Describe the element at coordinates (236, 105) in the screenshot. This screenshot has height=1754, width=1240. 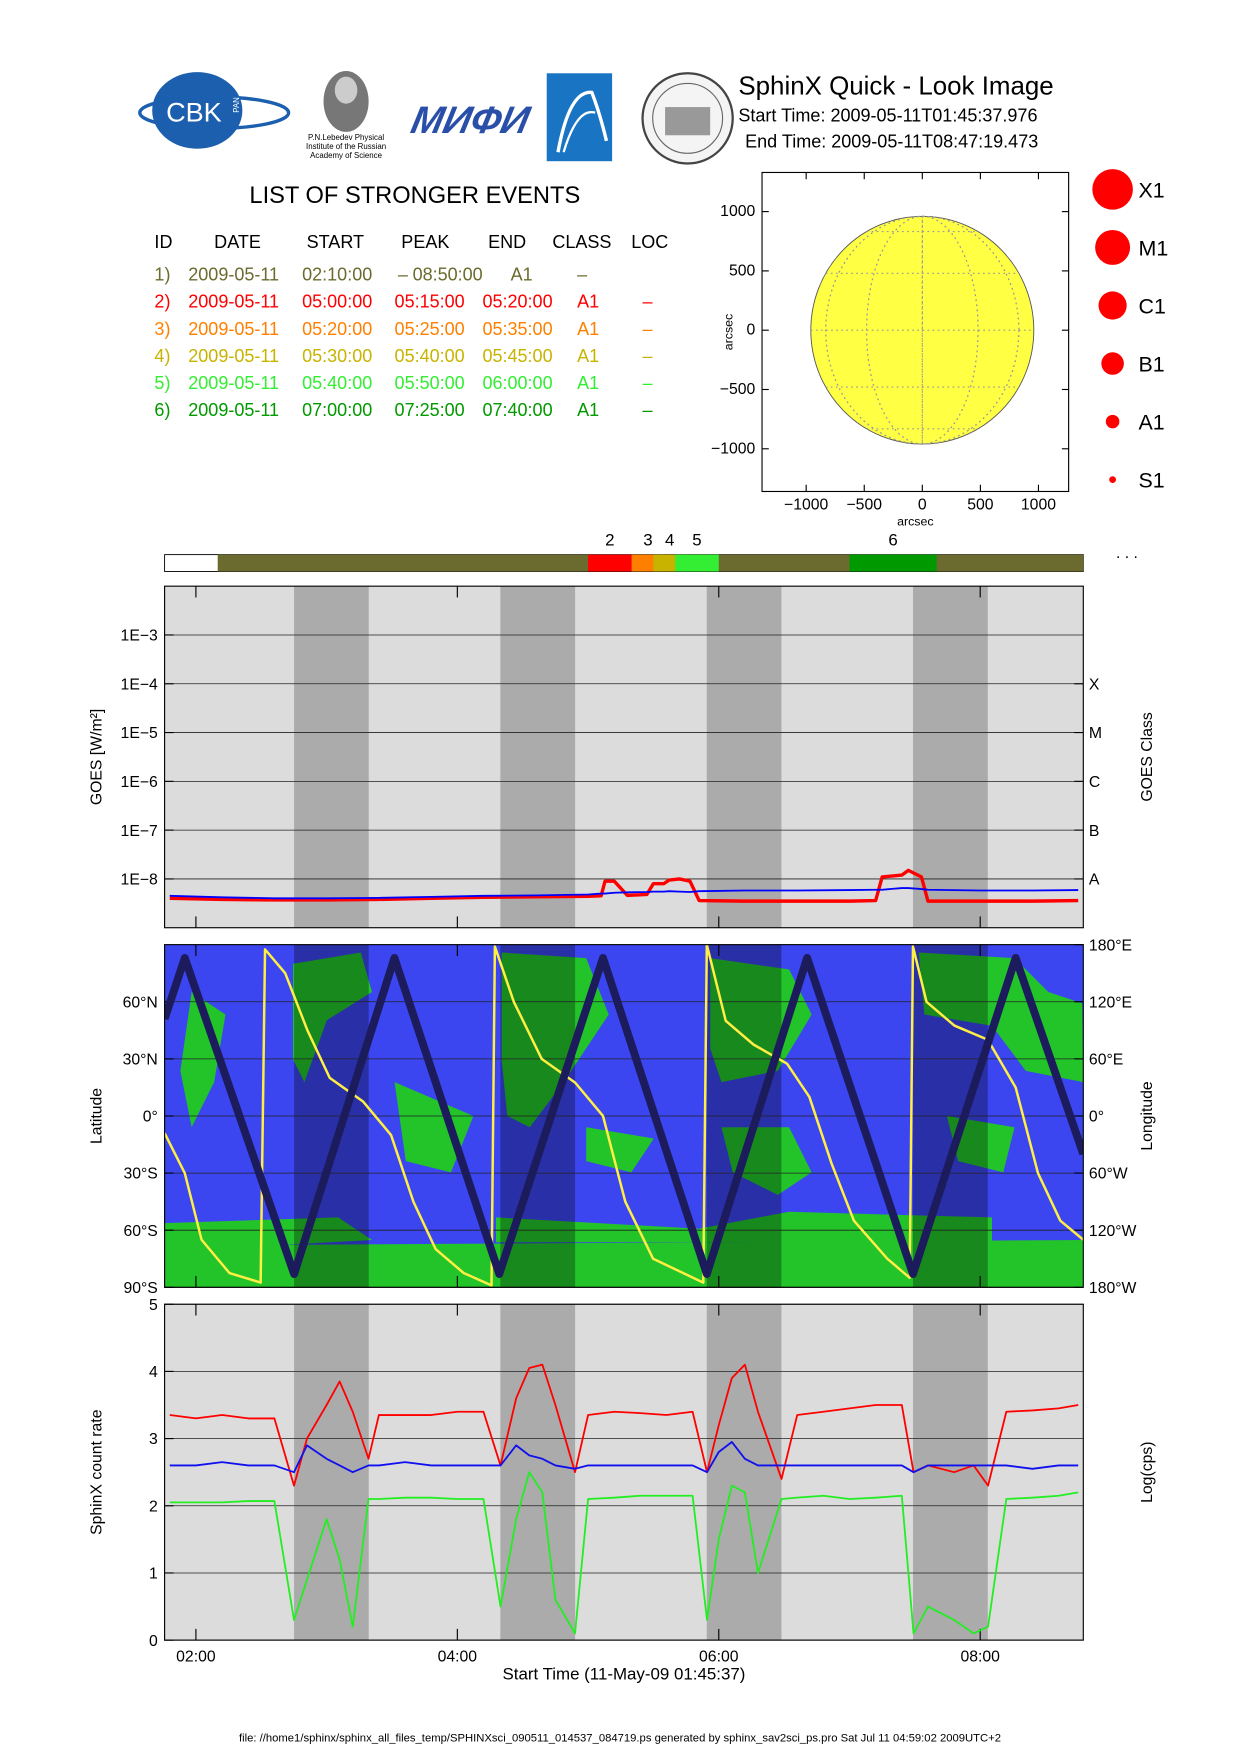
I see `logo-text: PAN` at that location.